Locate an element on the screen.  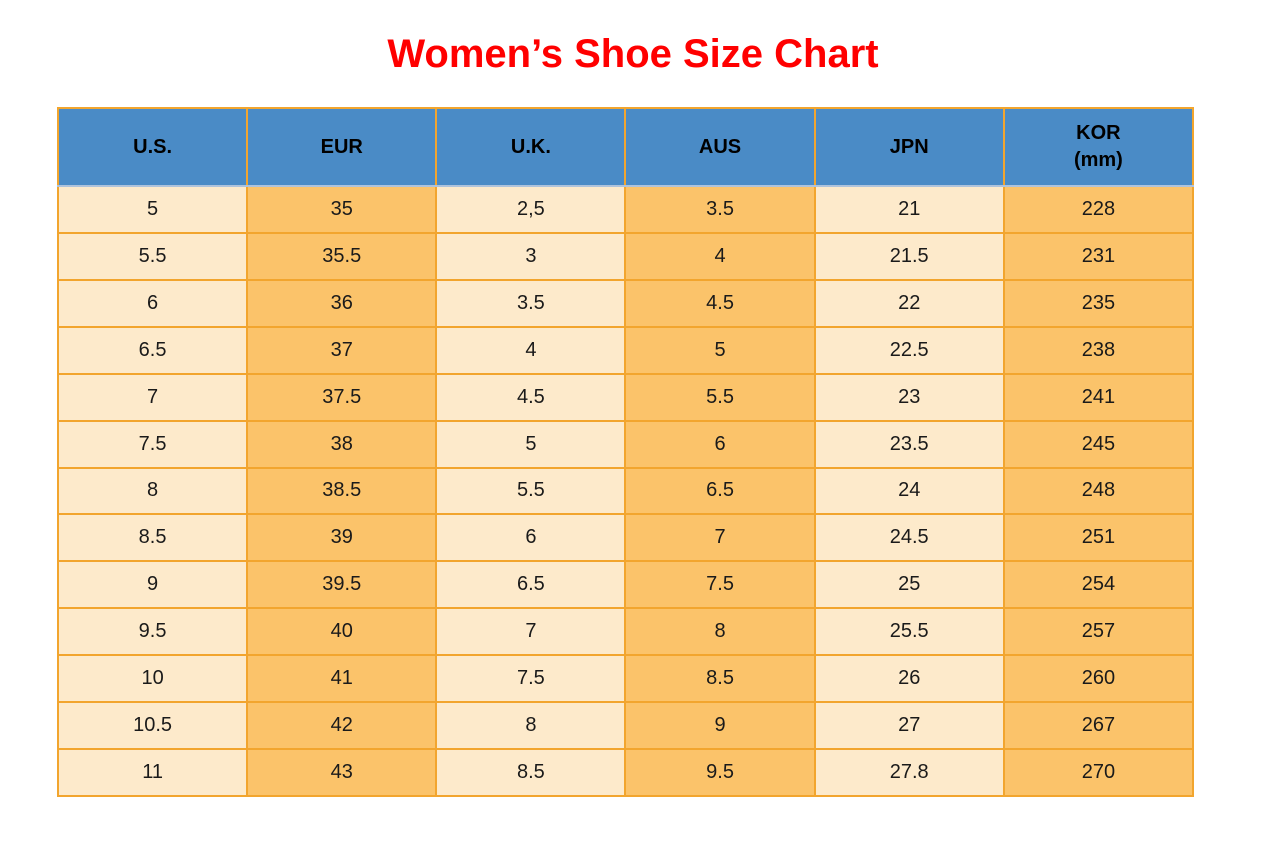
table-row: 10 41 7.5 8.5 26 260 is located at coordinates (625, 679).